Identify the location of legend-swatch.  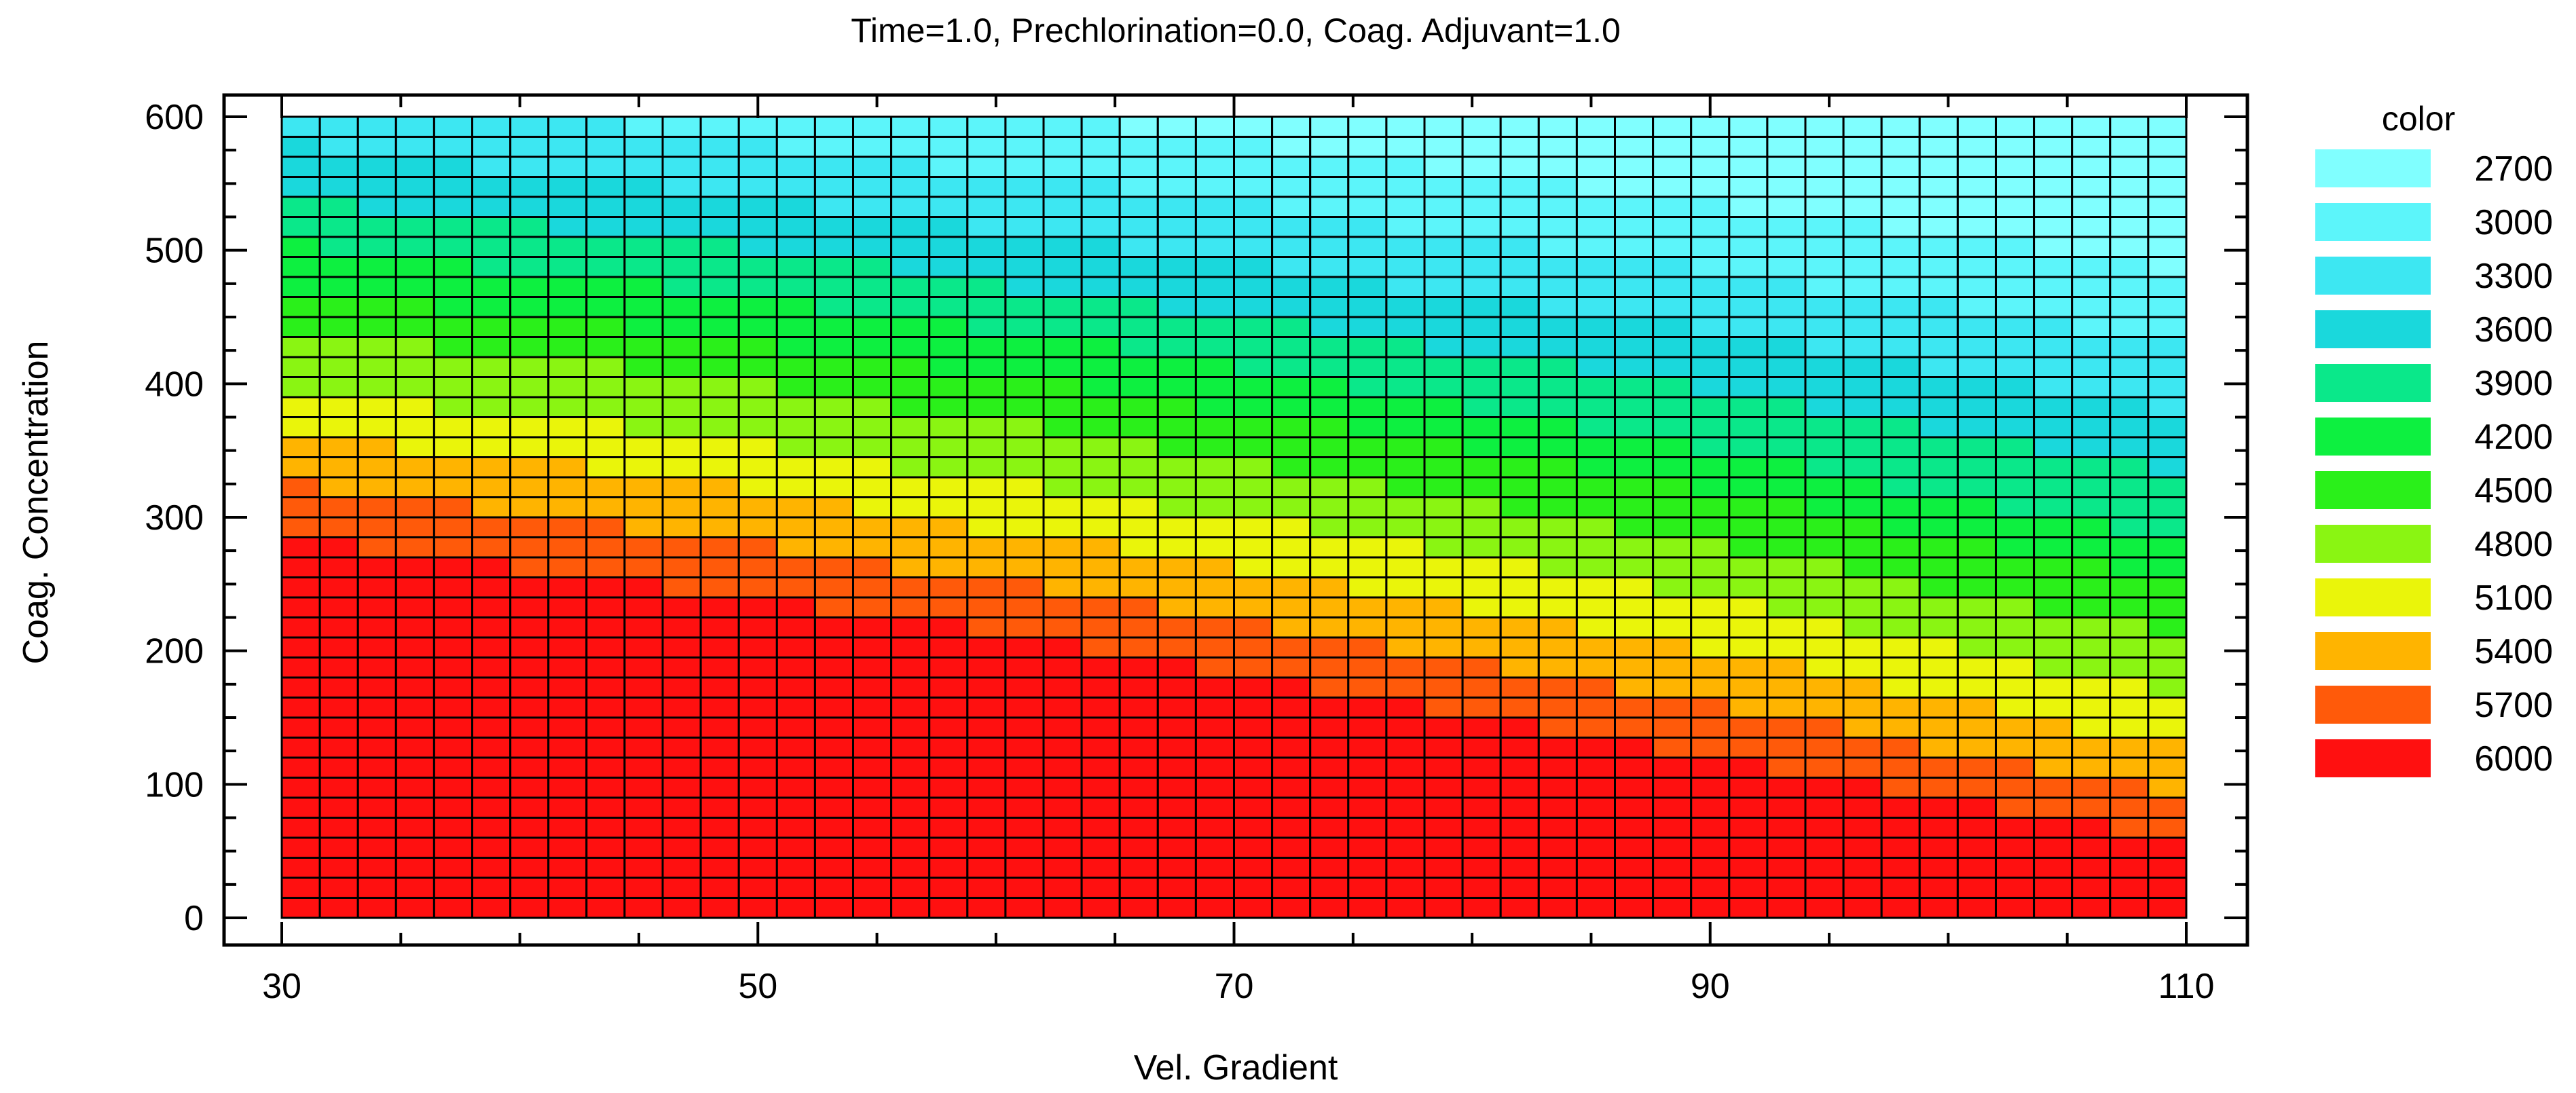
(2373, 437).